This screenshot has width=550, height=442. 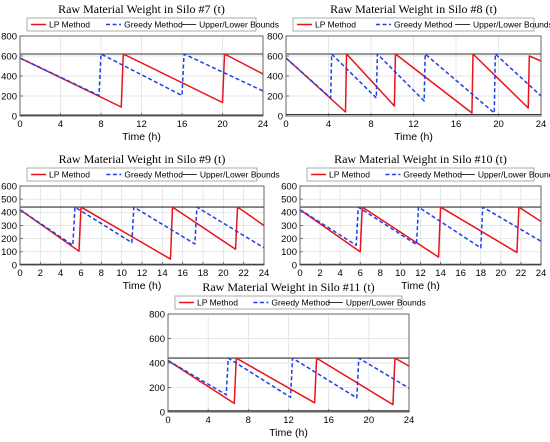 What do you see at coordinates (288, 287) in the screenshot?
I see `chart-title: Raw Material Weight in Silo #11 (t)` at bounding box center [288, 287].